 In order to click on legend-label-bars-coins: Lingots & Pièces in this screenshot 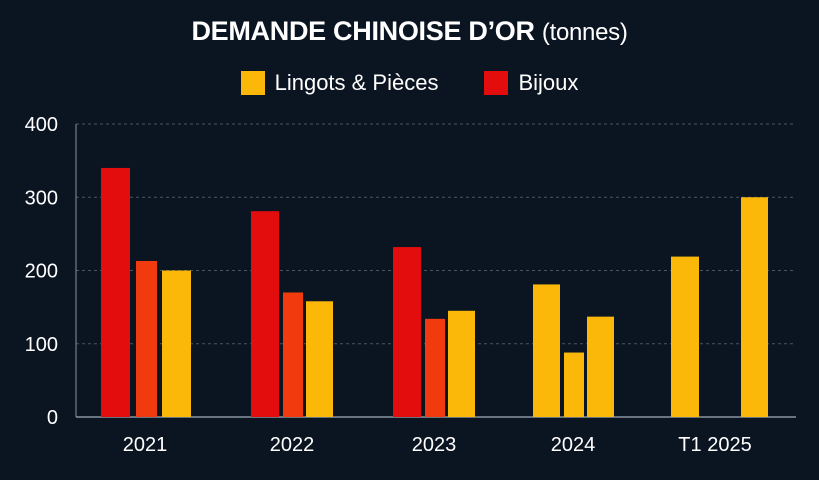, I will do `click(356, 82)`.